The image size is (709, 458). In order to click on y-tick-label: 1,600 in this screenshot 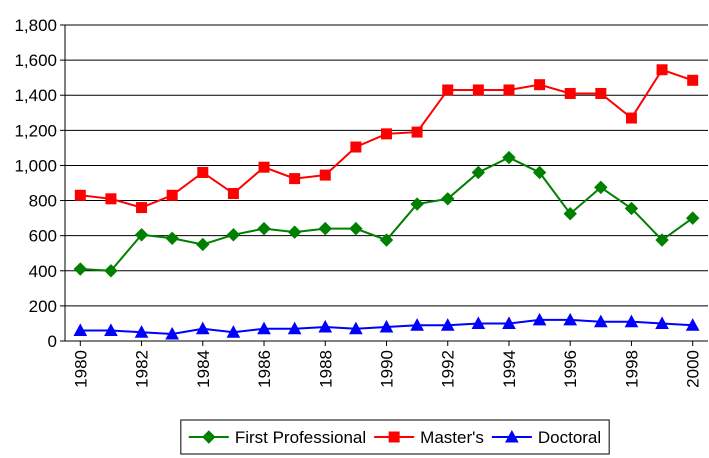, I will do `click(35, 60)`.